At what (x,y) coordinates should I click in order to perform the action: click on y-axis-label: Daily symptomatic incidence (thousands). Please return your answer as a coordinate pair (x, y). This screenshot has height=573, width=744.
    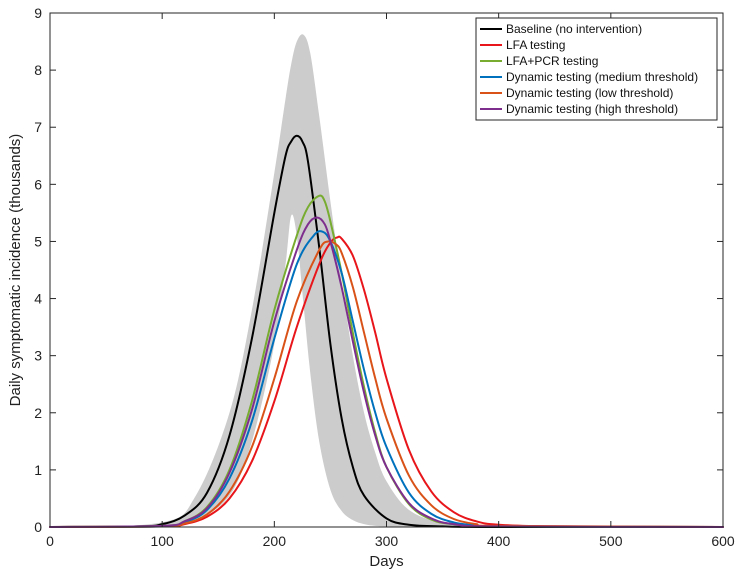
    Looking at the image, I should click on (15, 270).